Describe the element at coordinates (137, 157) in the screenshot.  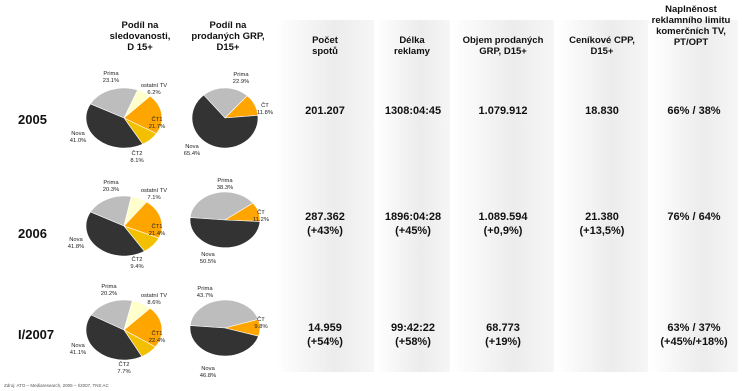
I see `pie-label-ct2: ČT2 8.1%` at that location.